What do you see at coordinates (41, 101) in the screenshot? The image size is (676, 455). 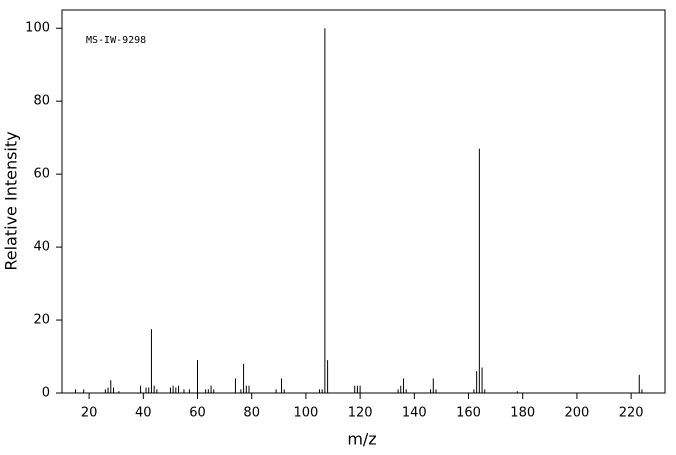 I see `y-tick-label: 80` at bounding box center [41, 101].